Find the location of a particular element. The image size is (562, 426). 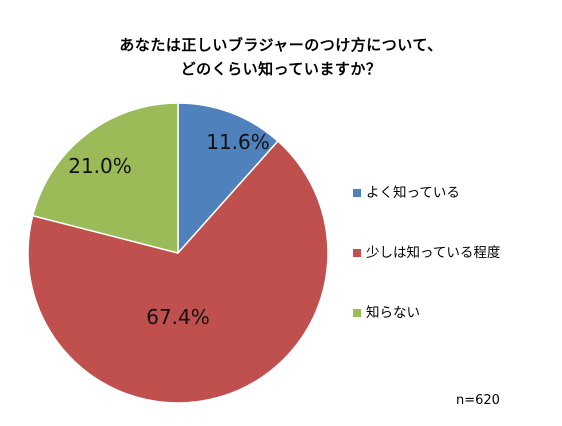

slice-value-label: 67.4% is located at coordinates (178, 317).